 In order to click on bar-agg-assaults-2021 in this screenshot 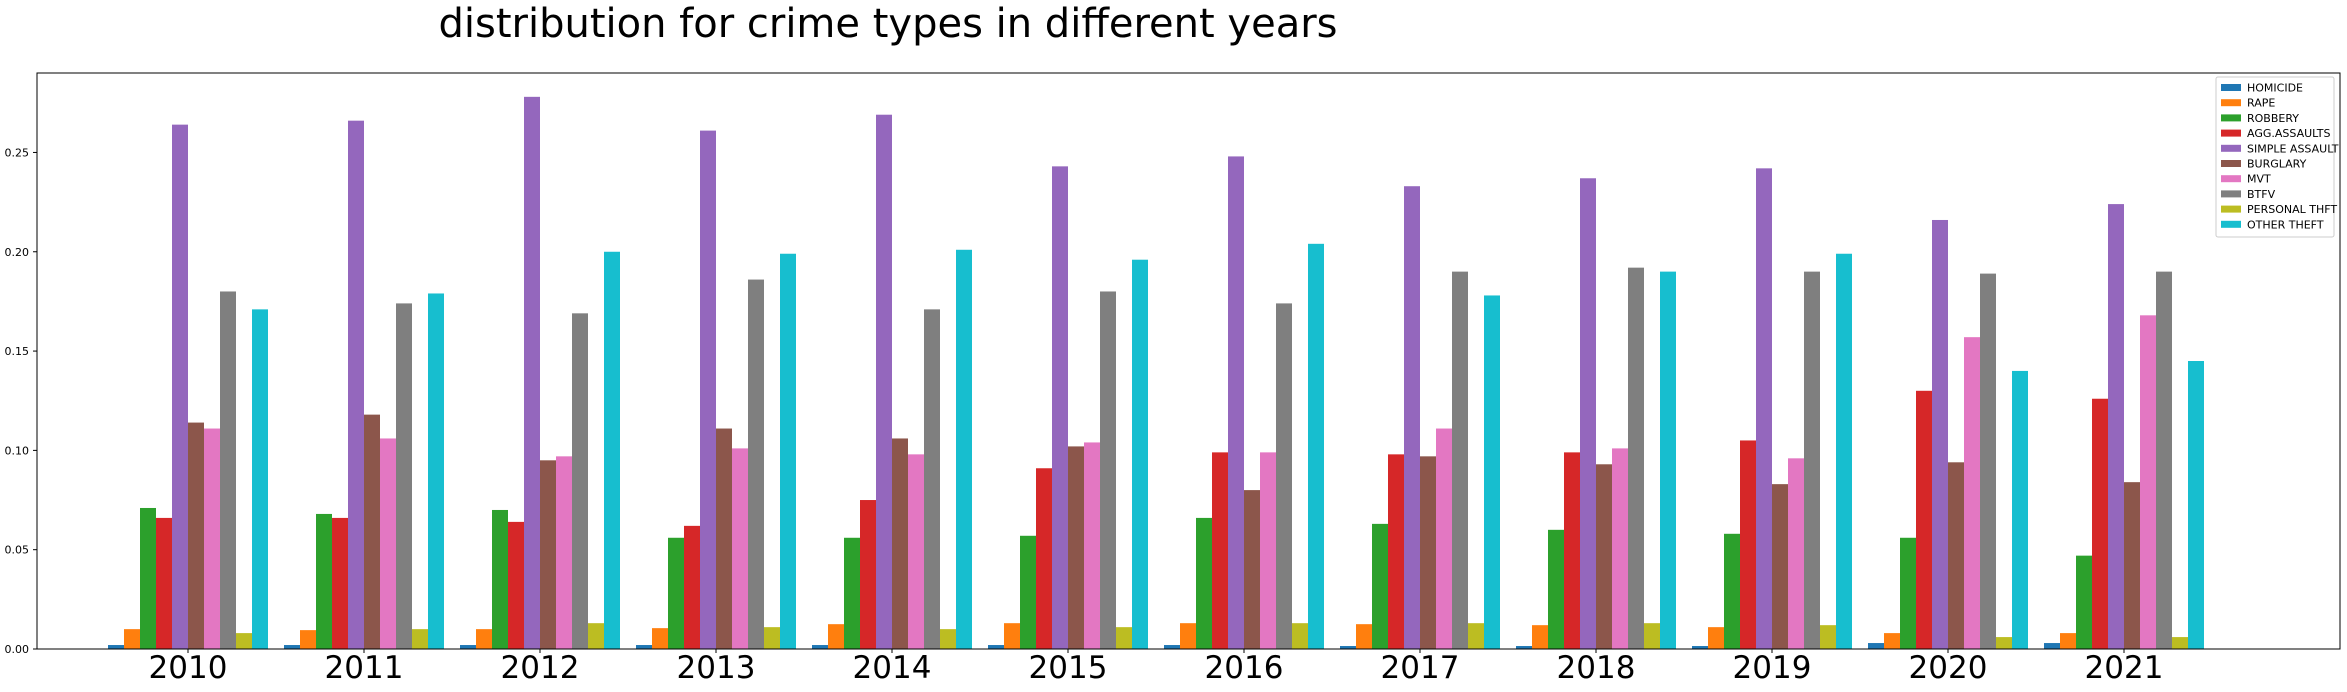, I will do `click(2100, 523)`.